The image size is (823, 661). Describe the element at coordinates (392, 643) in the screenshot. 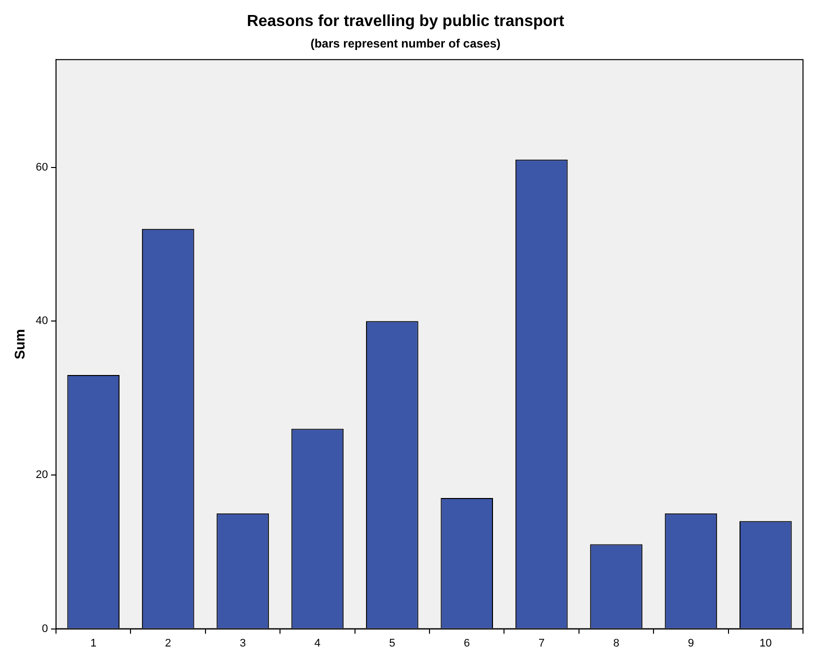

I see `x-tick-label: 5` at that location.